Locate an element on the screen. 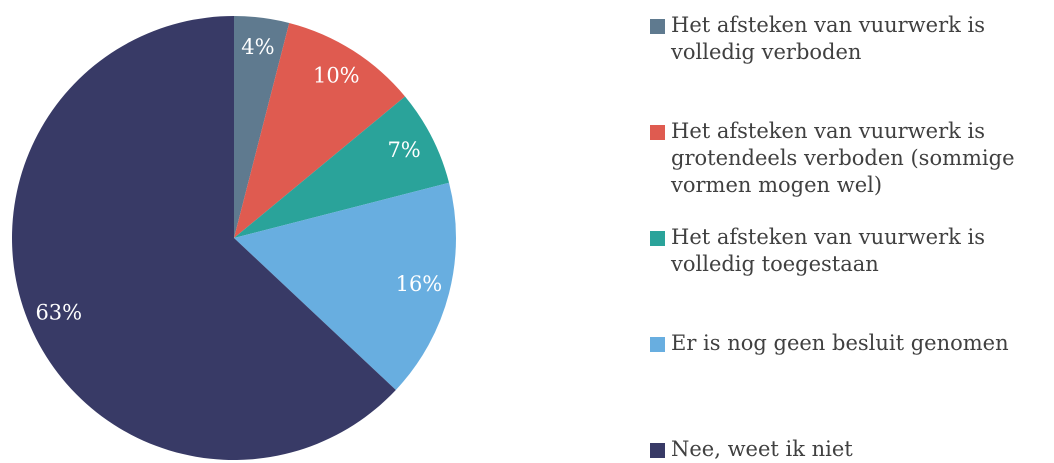 The width and height of the screenshot is (1054, 463). legend-item: Nee, weet ik niet is located at coordinates (850, 449).